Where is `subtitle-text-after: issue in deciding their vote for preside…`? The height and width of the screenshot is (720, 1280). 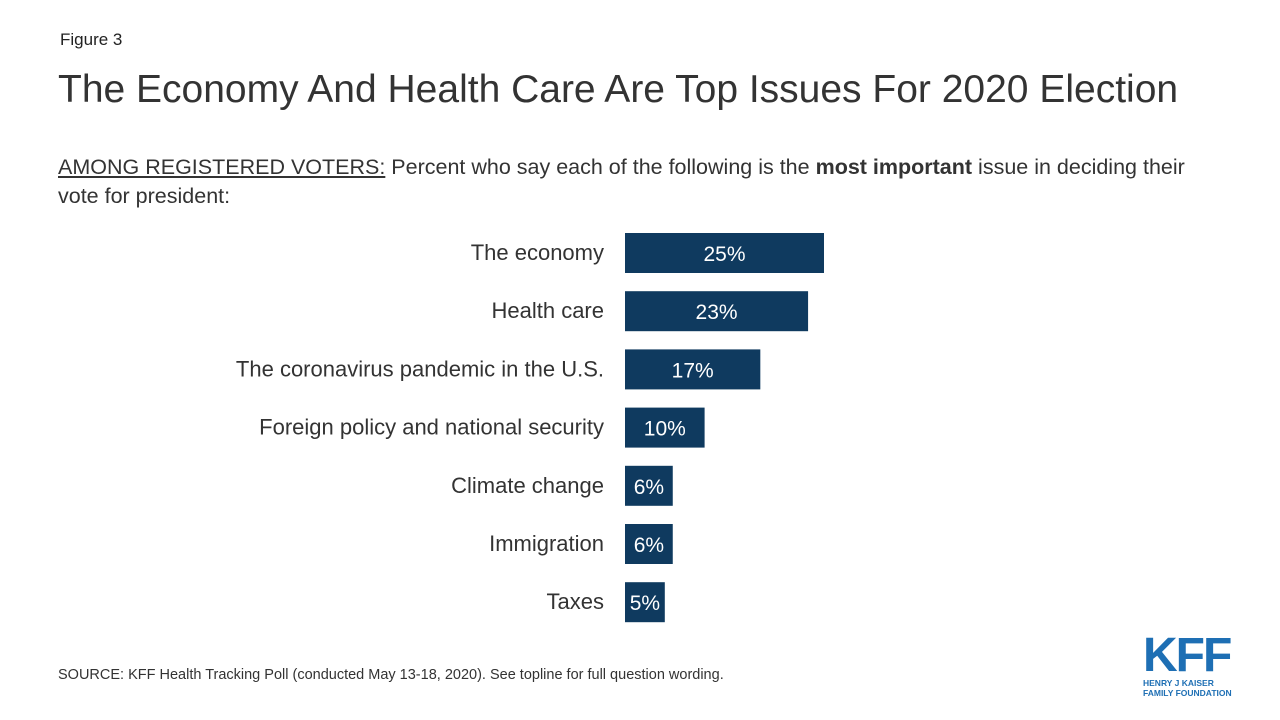 subtitle-text-after: issue in deciding their vote for preside… is located at coordinates (621, 181).